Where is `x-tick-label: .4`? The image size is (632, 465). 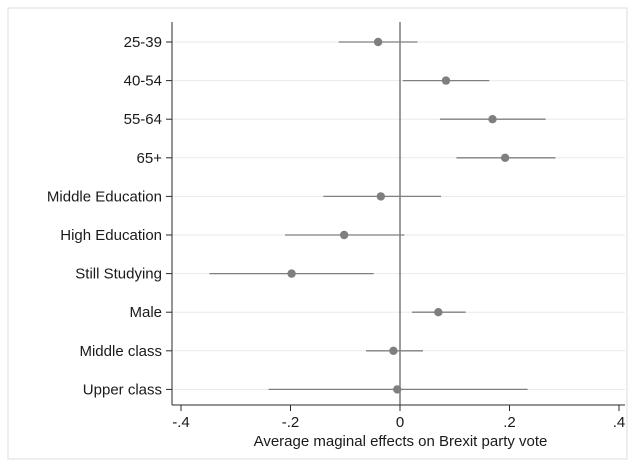
x-tick-label: .4 is located at coordinates (619, 422).